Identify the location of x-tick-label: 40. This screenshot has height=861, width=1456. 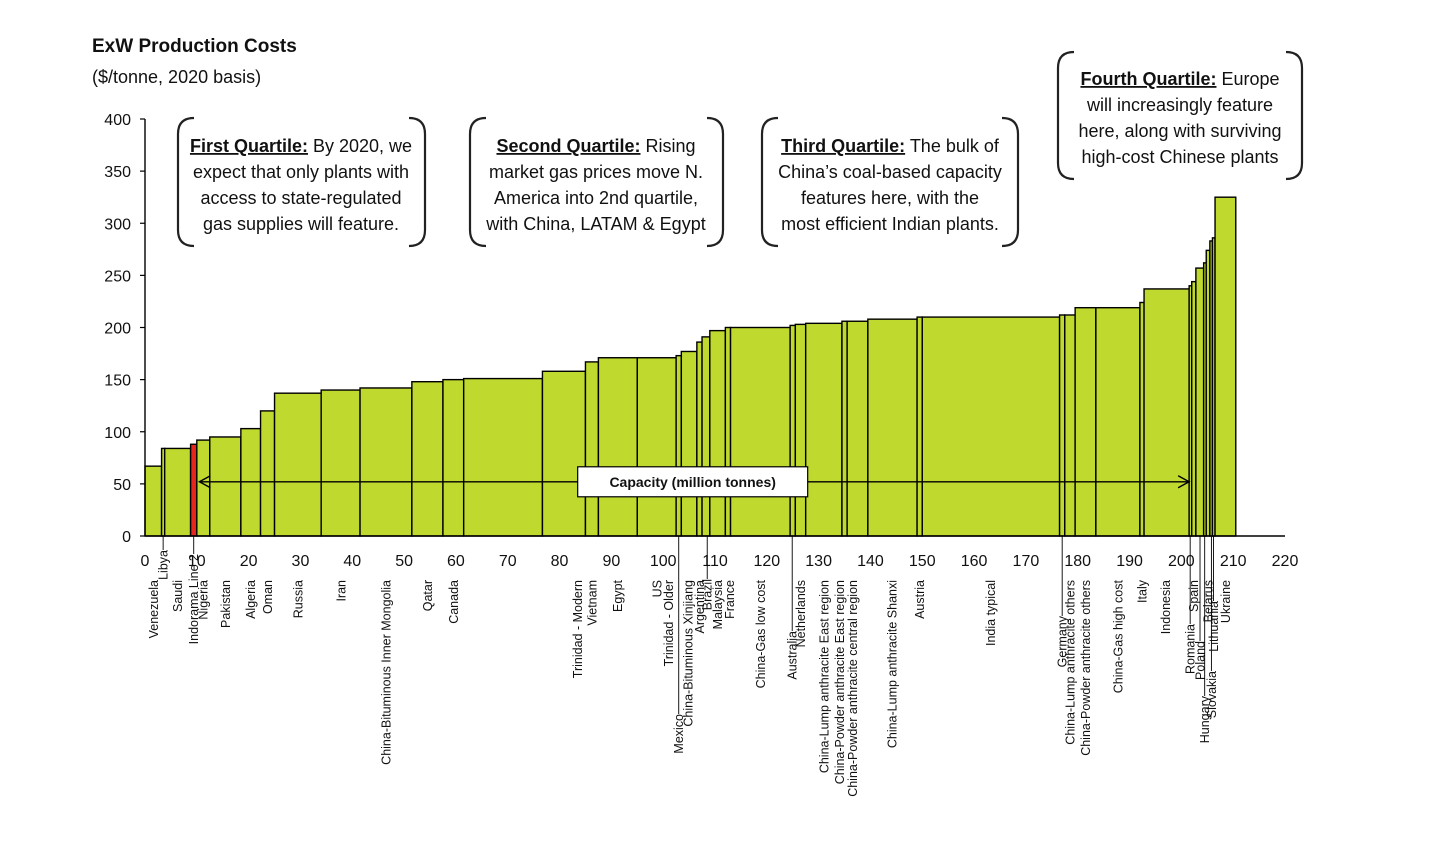
(352, 561).